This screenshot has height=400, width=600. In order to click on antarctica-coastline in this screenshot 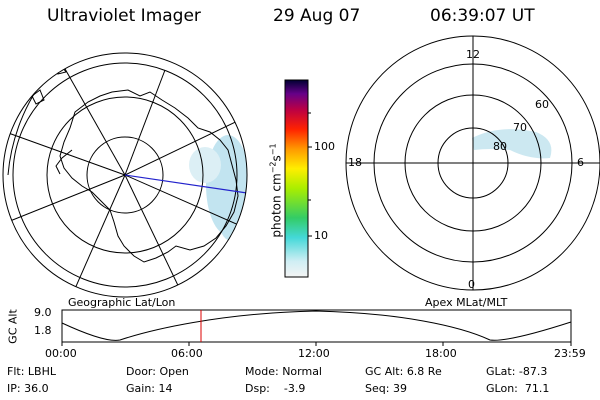, I will do `click(149, 176)`.